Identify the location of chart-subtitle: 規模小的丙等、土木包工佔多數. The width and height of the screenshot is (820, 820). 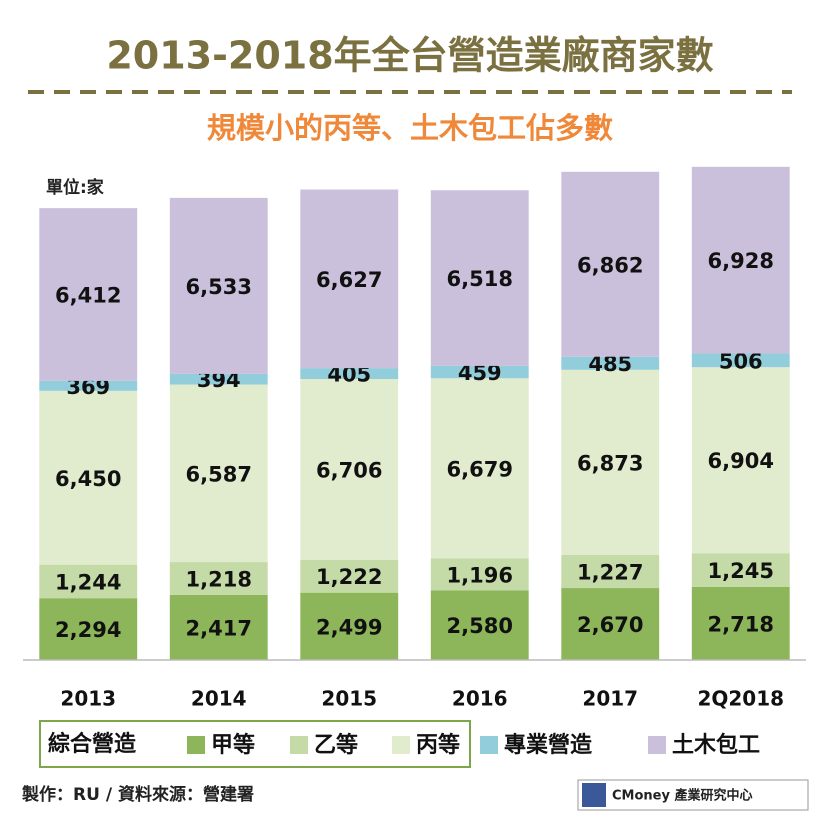
(410, 128).